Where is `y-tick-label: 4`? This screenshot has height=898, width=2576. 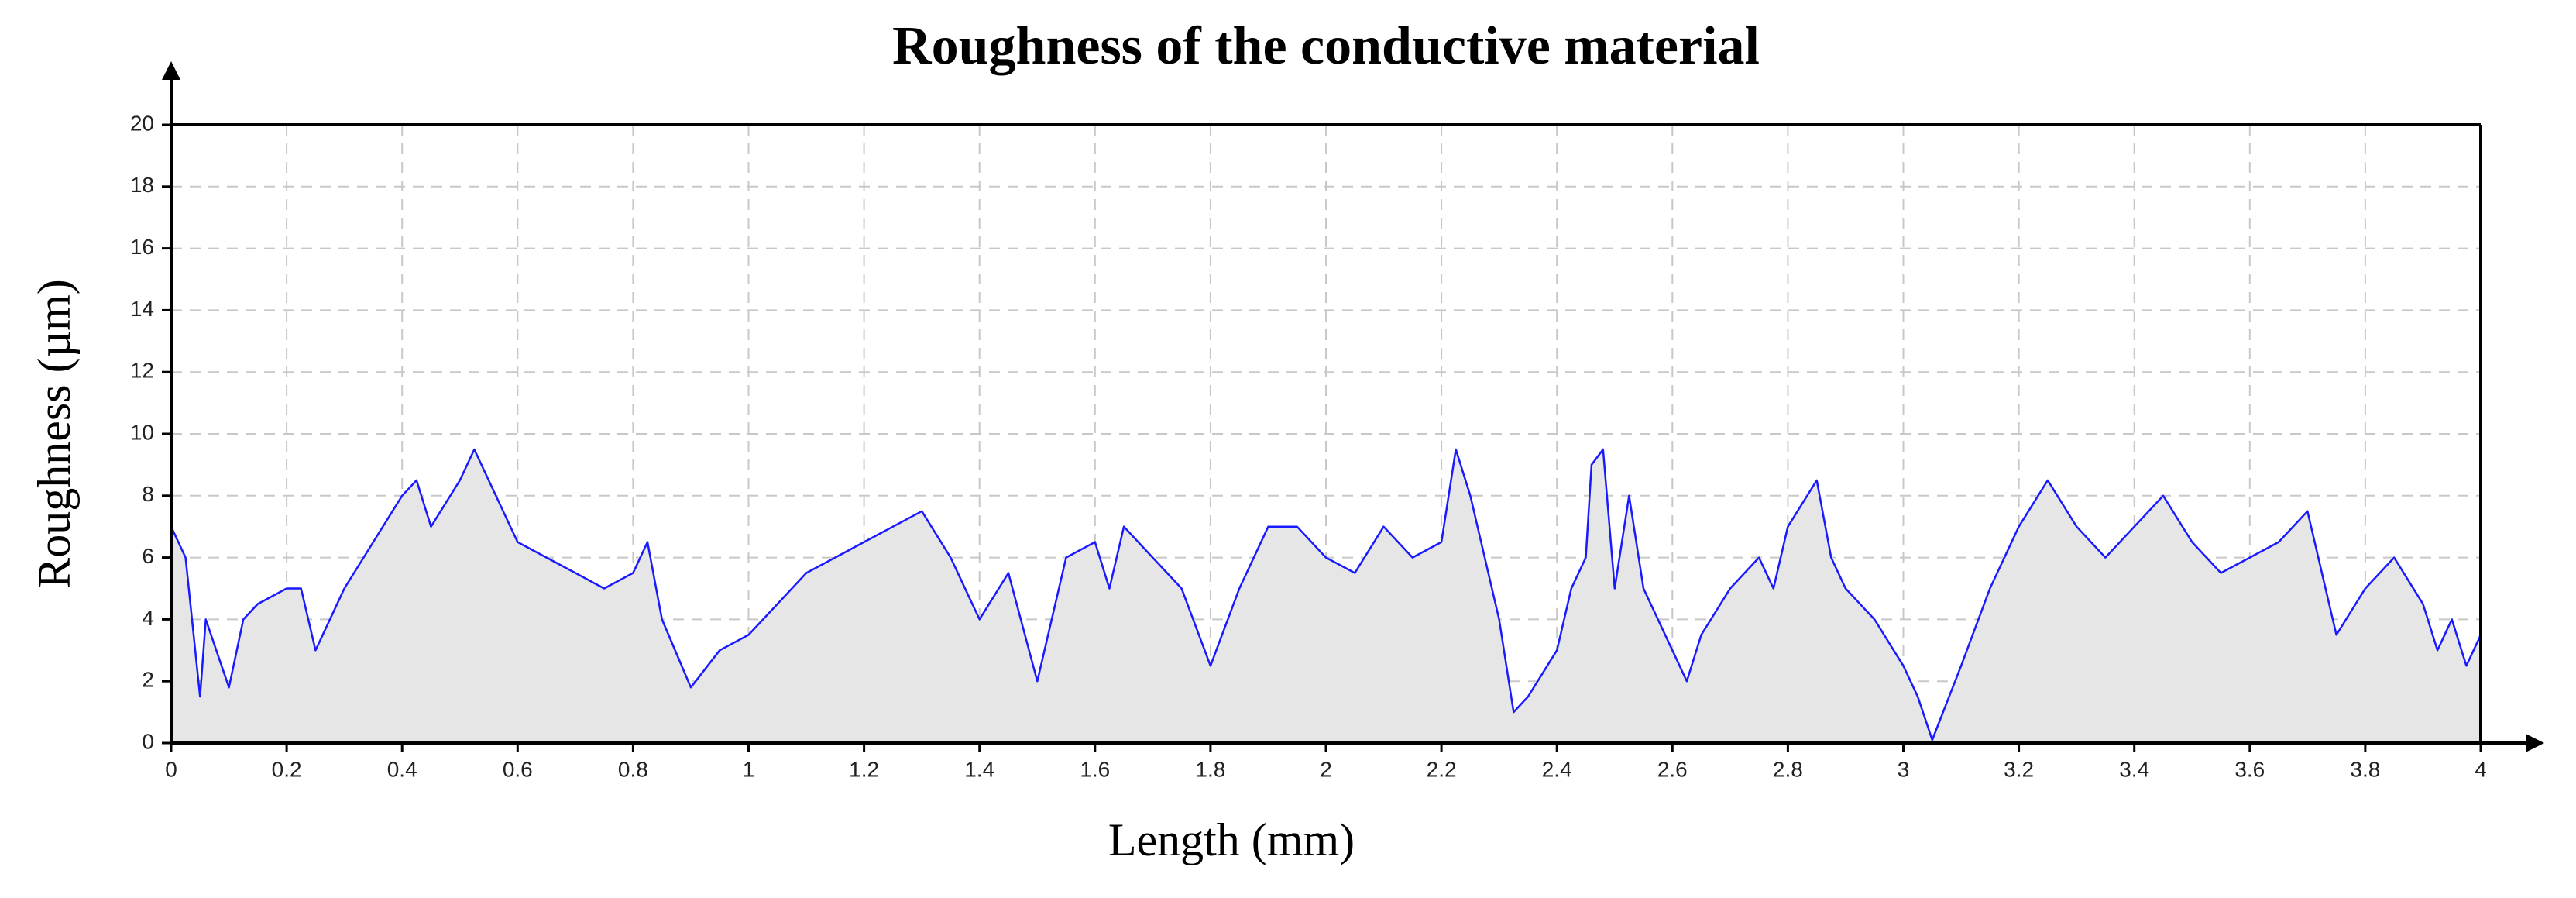 y-tick-label: 4 is located at coordinates (148, 618).